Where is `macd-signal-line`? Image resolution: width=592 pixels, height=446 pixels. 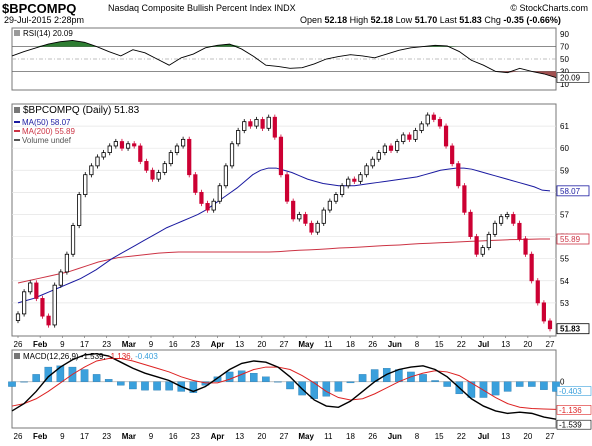
macd-signal-line is located at coordinates (284, 384).